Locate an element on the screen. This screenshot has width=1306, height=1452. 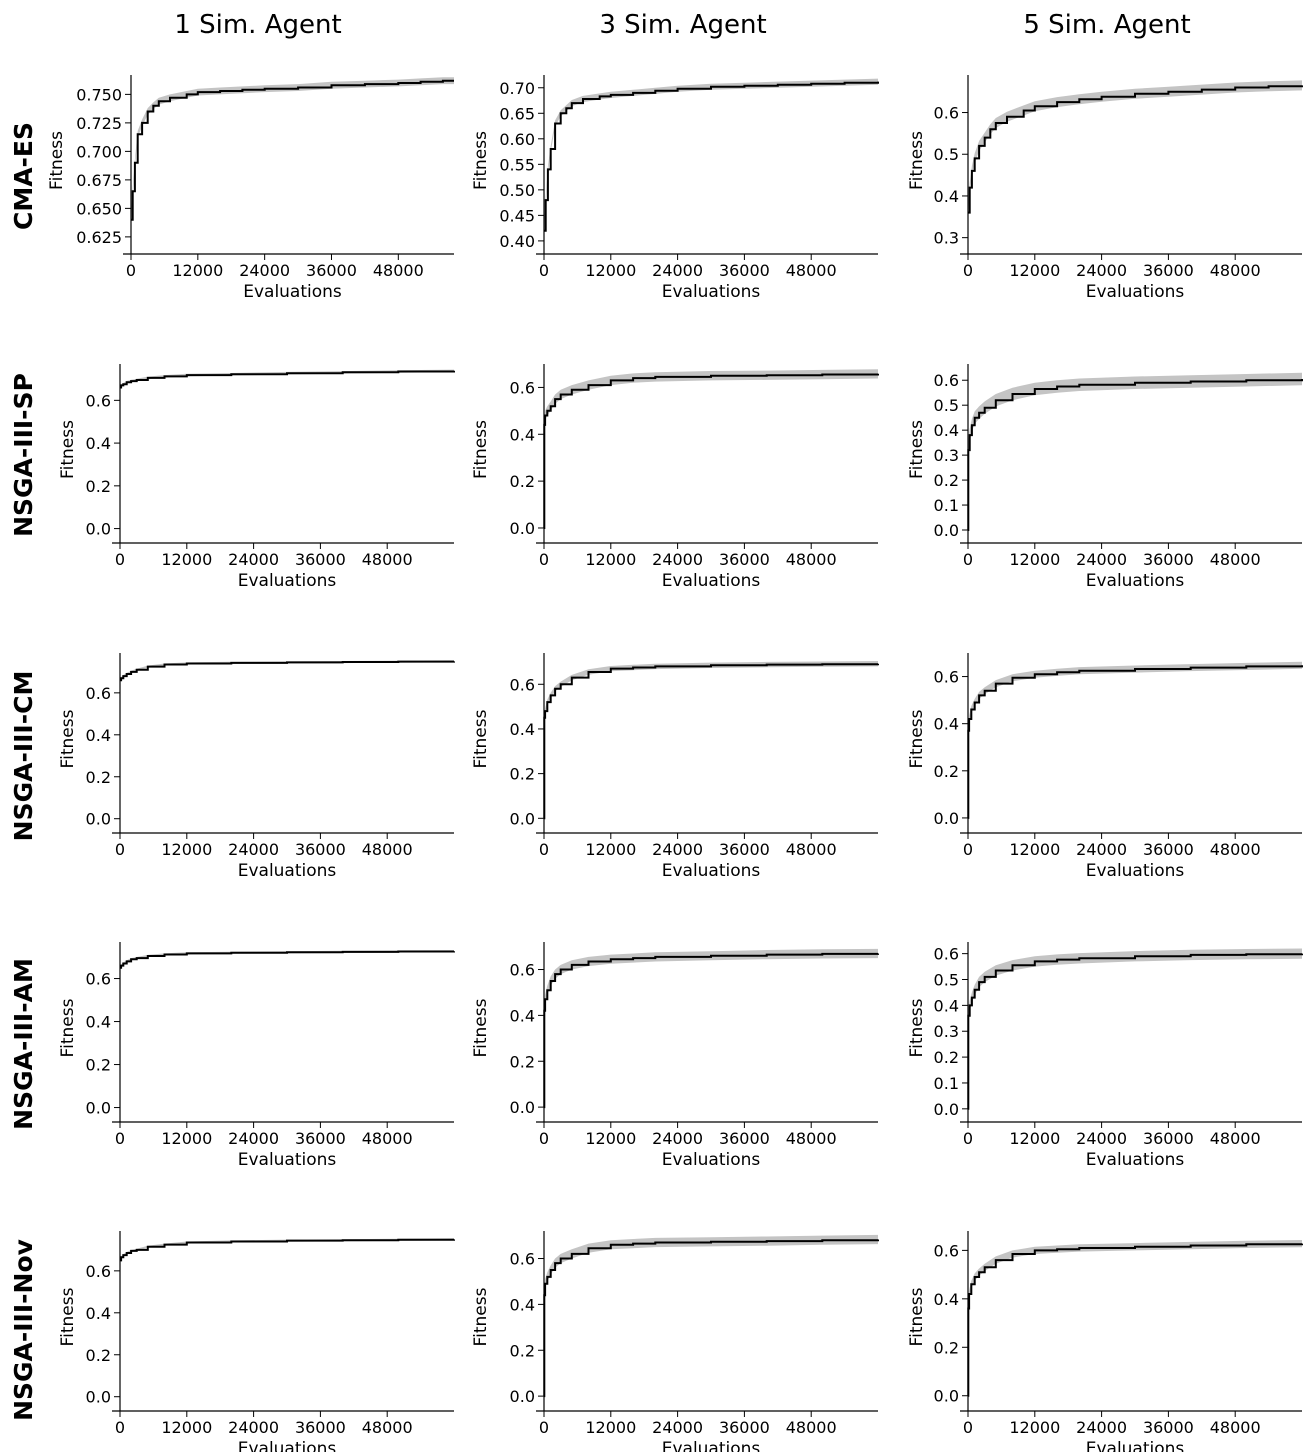
column-title: 3 Sim. Agent is located at coordinates (682, 25).